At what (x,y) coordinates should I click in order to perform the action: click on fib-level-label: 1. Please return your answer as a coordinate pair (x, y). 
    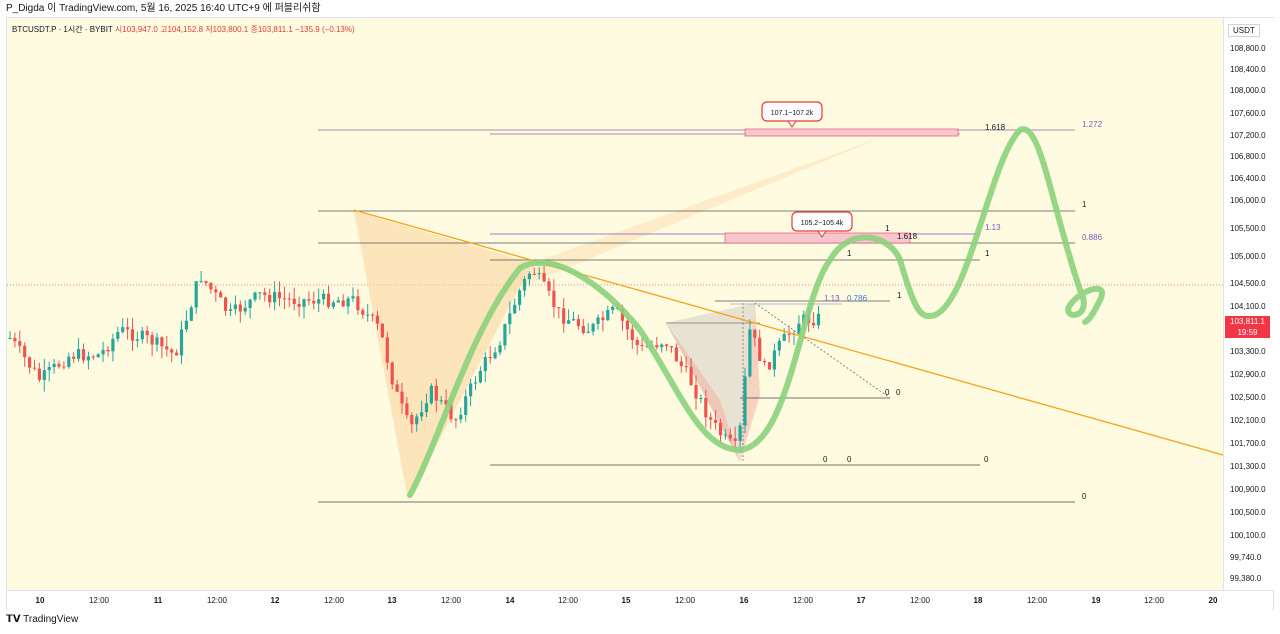
    Looking at the image, I should click on (899, 295).